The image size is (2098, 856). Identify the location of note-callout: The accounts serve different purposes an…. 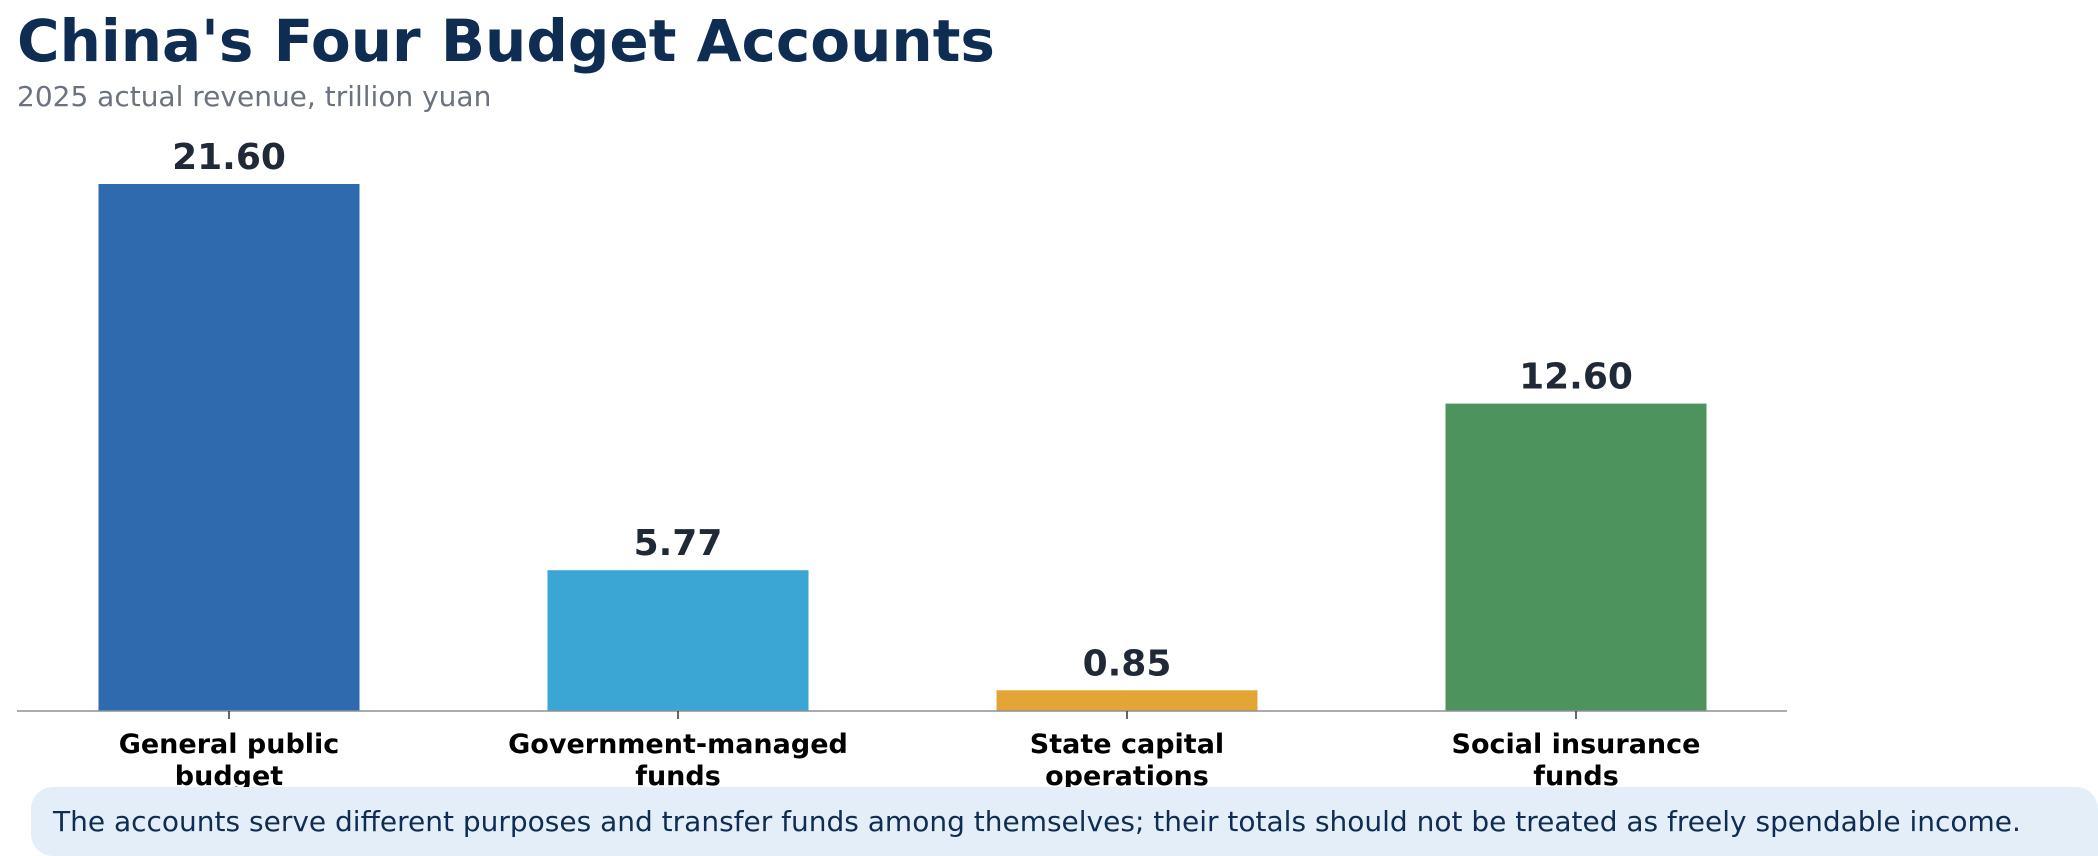
(1064, 821).